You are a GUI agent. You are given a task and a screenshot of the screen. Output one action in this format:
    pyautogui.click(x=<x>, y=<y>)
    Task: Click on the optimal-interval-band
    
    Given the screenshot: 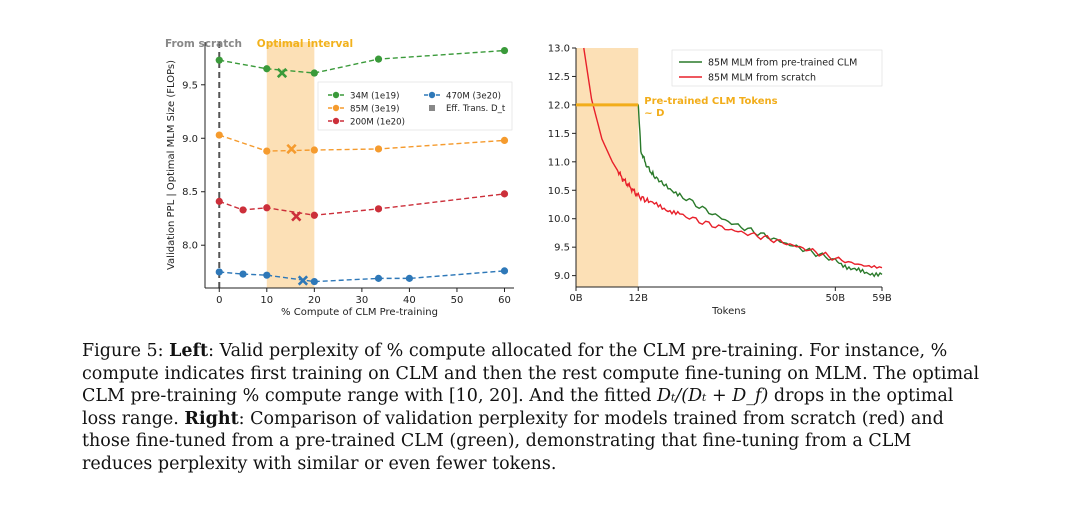 What is the action you would take?
    pyautogui.click(x=290, y=165)
    